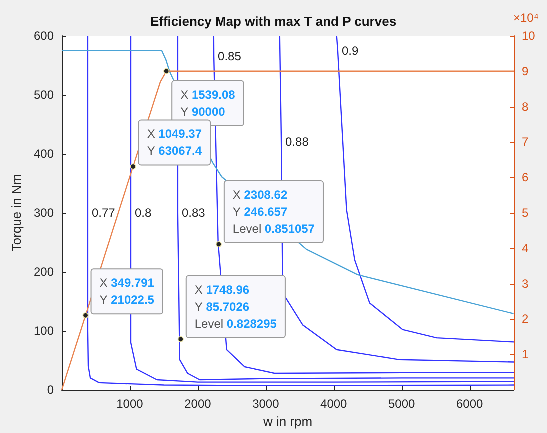 The image size is (547, 433). What do you see at coordinates (273, 21) in the screenshot?
I see `chart-title: Efficiency Map with max T and P curves` at bounding box center [273, 21].